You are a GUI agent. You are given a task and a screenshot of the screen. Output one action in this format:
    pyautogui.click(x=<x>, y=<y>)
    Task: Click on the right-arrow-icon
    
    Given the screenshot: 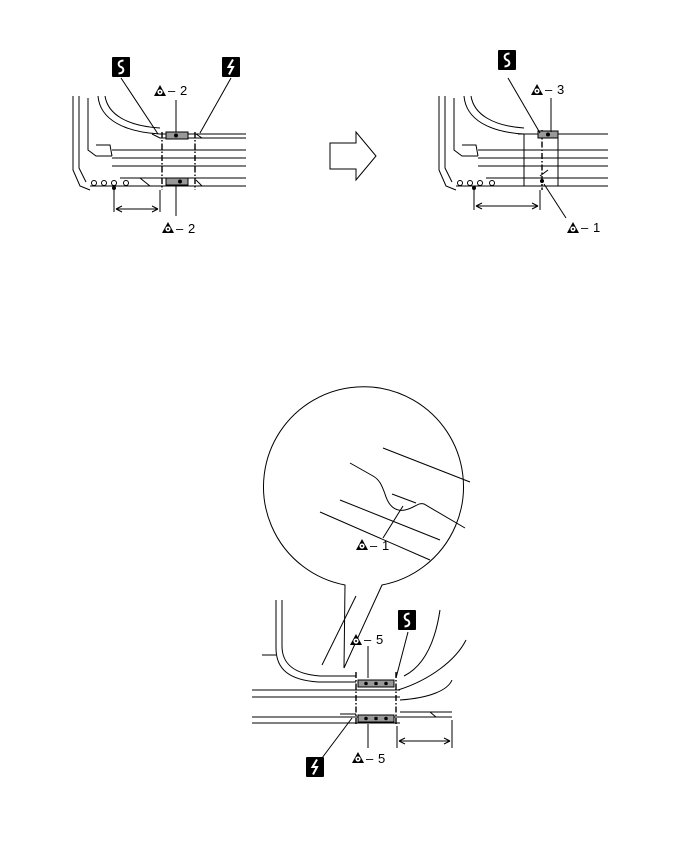 What is the action you would take?
    pyautogui.click(x=353, y=156)
    